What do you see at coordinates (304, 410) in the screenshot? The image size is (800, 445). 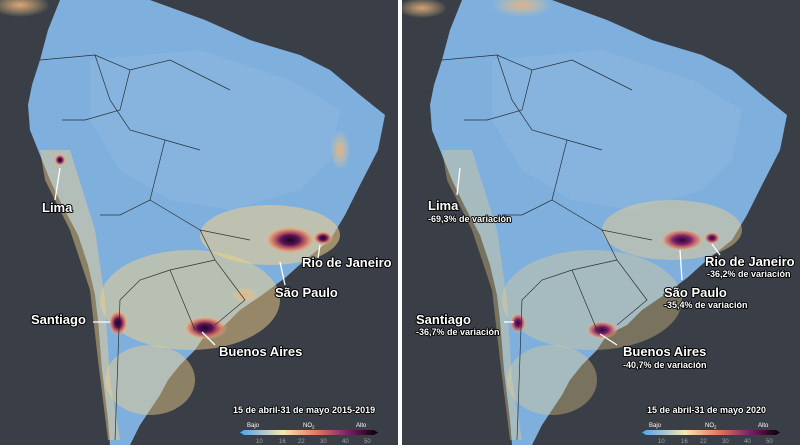 I see `period-label: 15 de abril-31 de mayo 2015-2019` at bounding box center [304, 410].